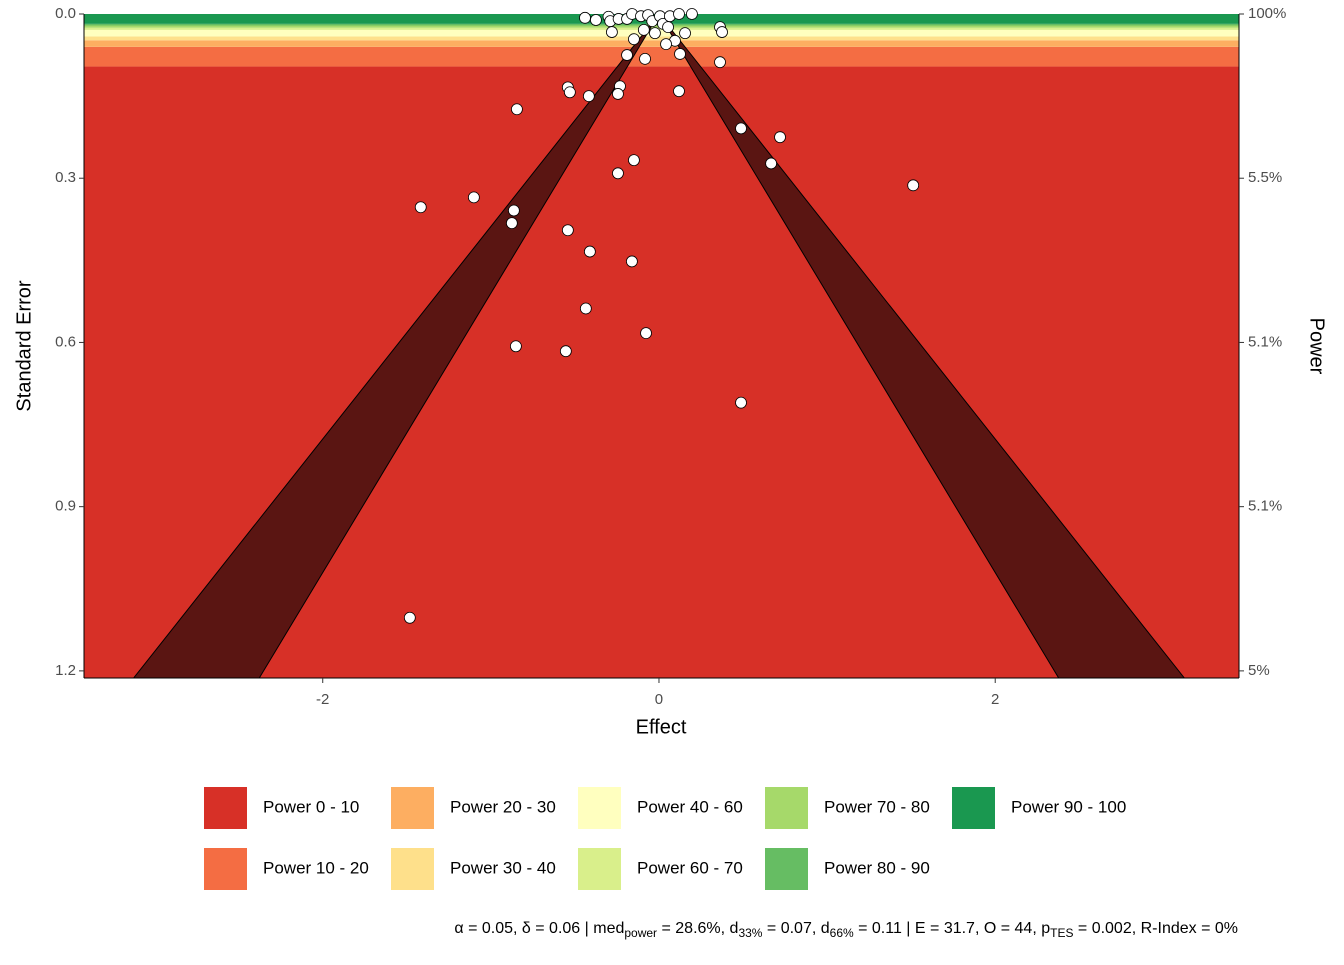 This screenshot has height=965, width=1344. Describe the element at coordinates (690, 867) in the screenshot. I see `legend-label: Power 60 - 70` at that location.